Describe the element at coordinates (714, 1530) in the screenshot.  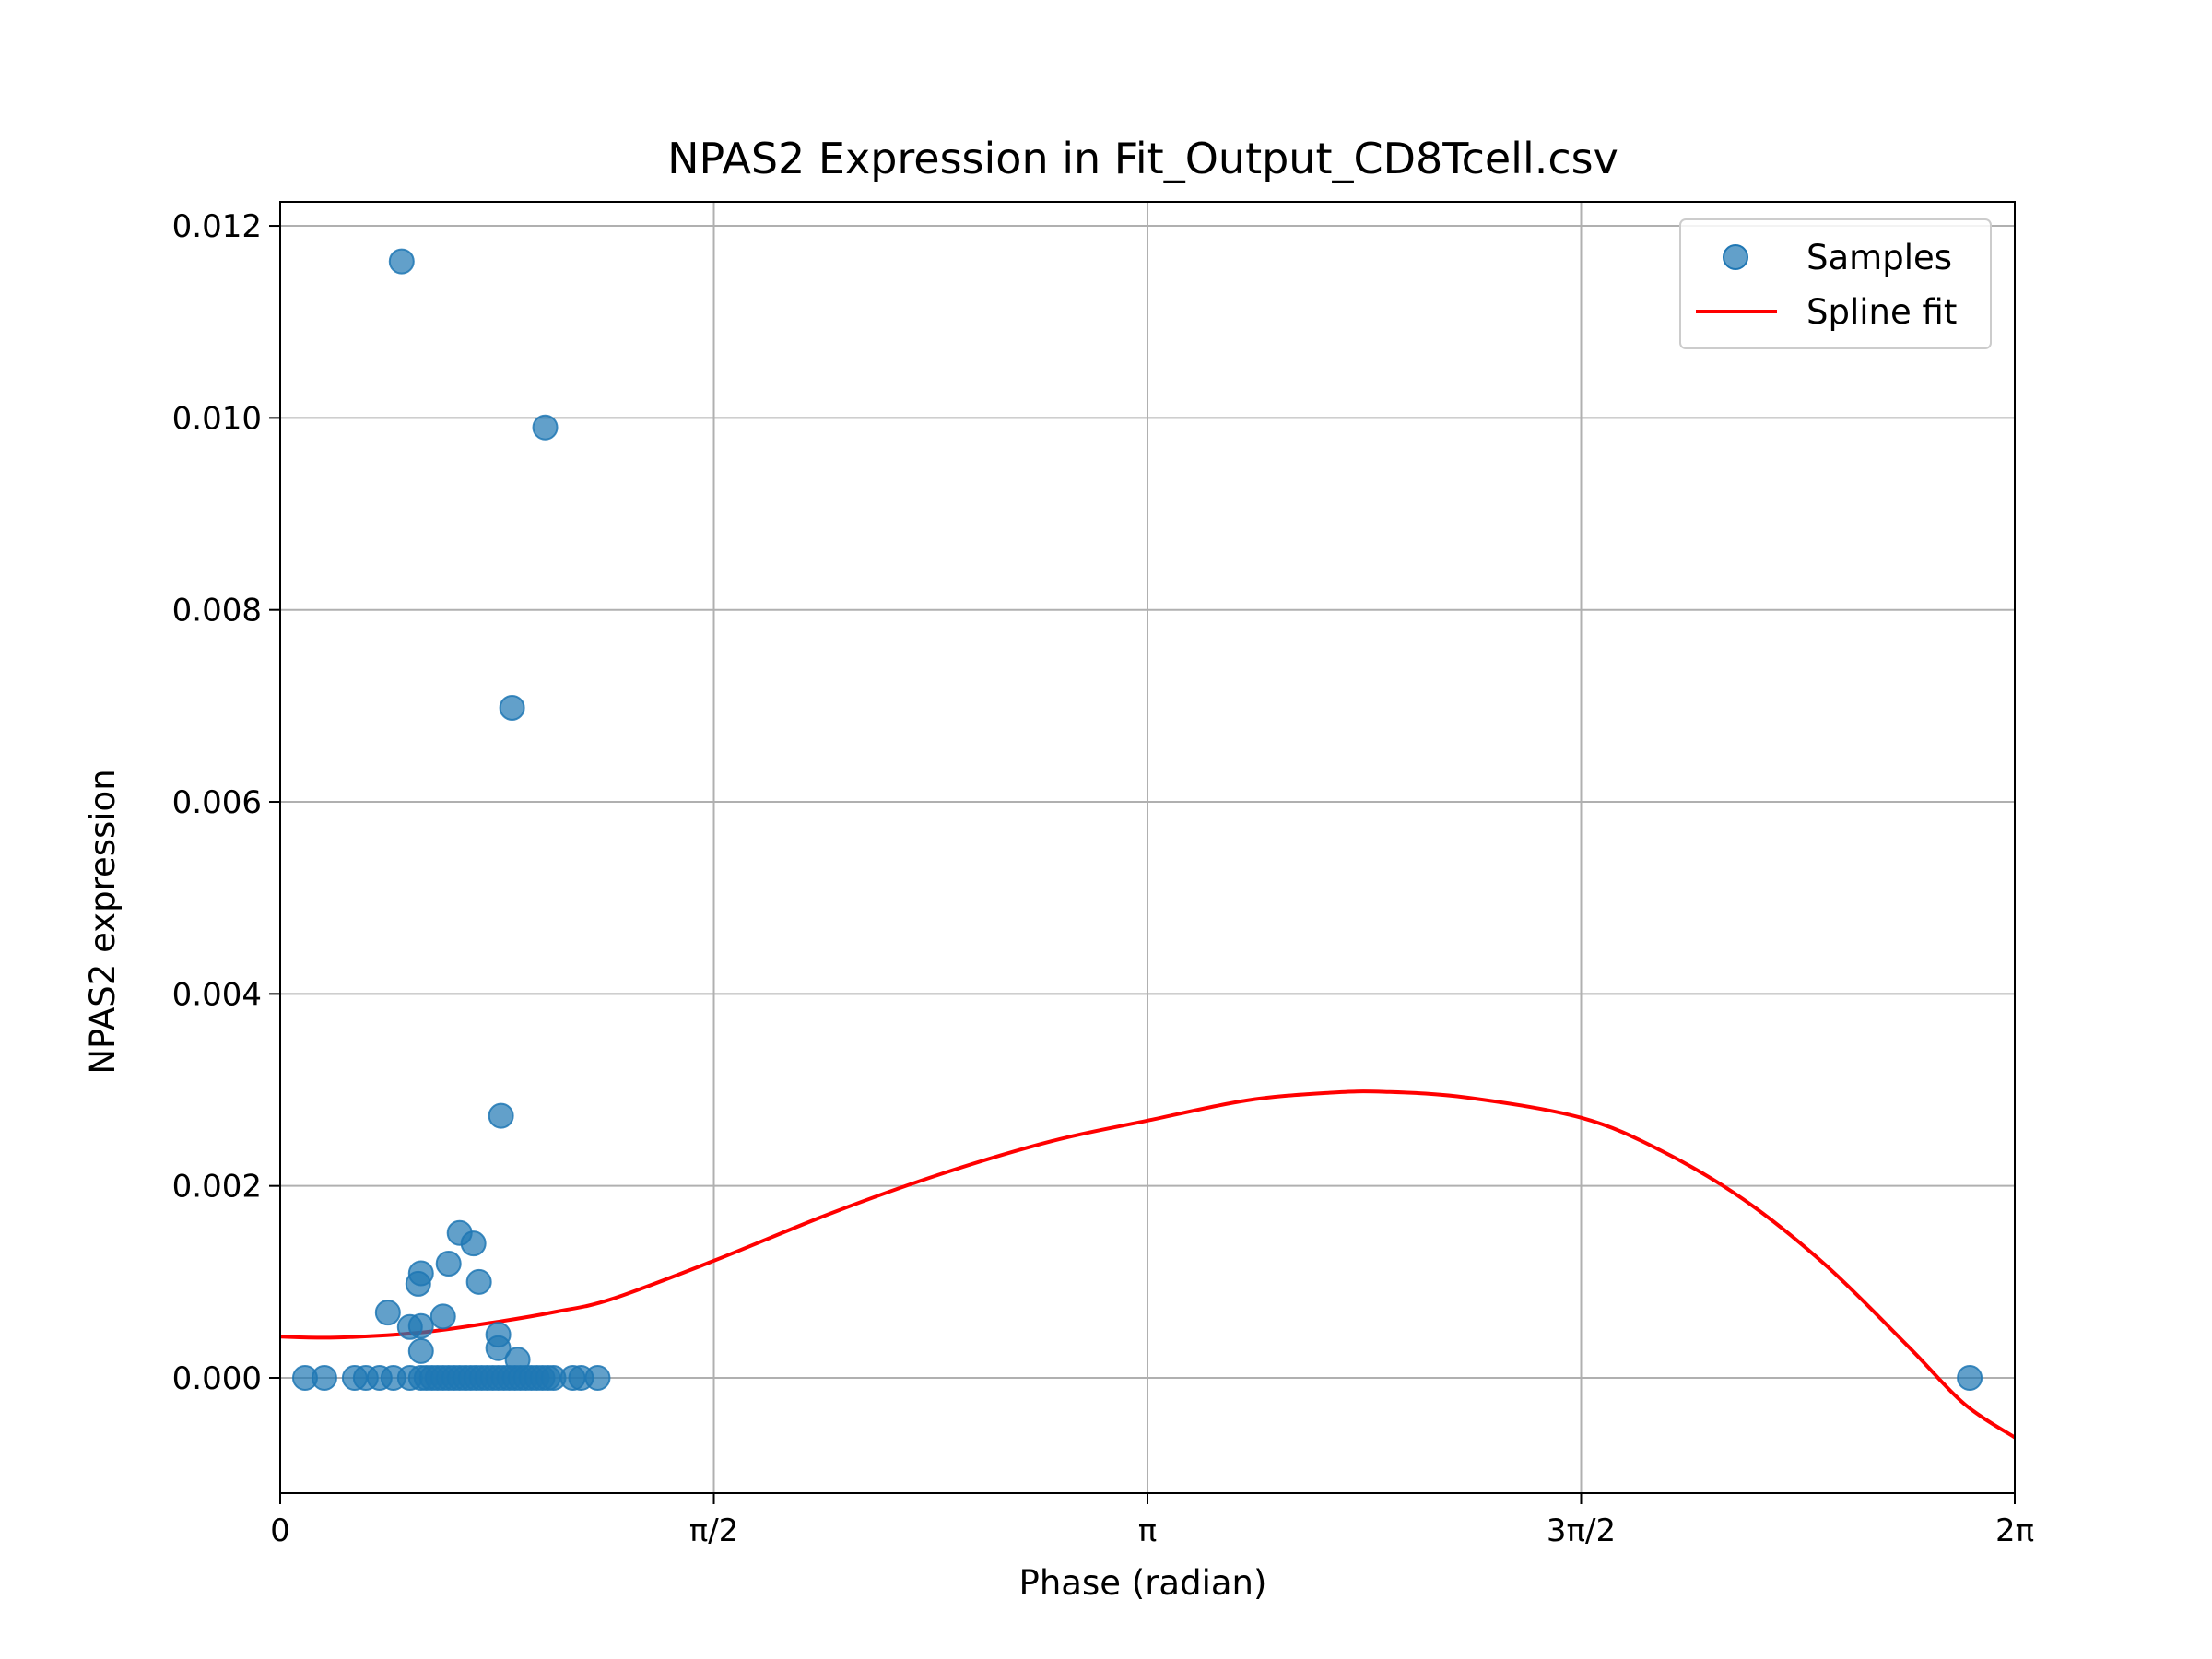
I see `x-tick-label-1: π/2` at that location.